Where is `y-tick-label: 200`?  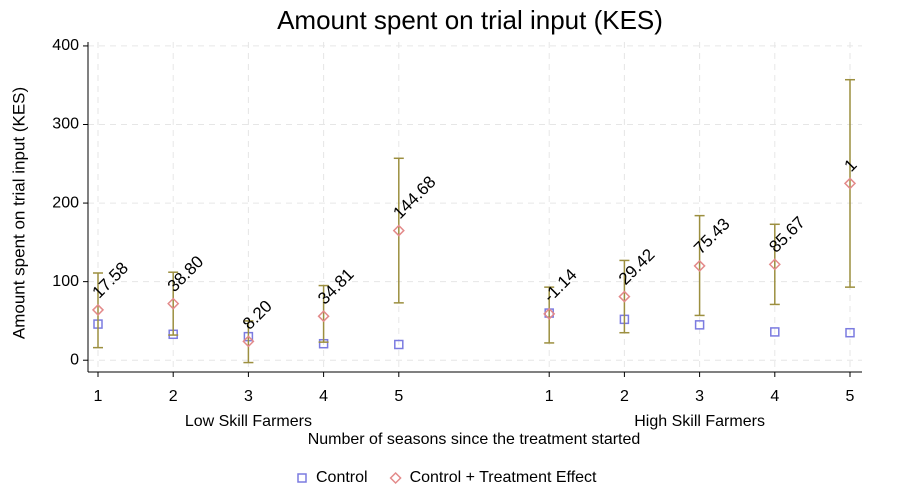 y-tick-label: 200 is located at coordinates (65, 202).